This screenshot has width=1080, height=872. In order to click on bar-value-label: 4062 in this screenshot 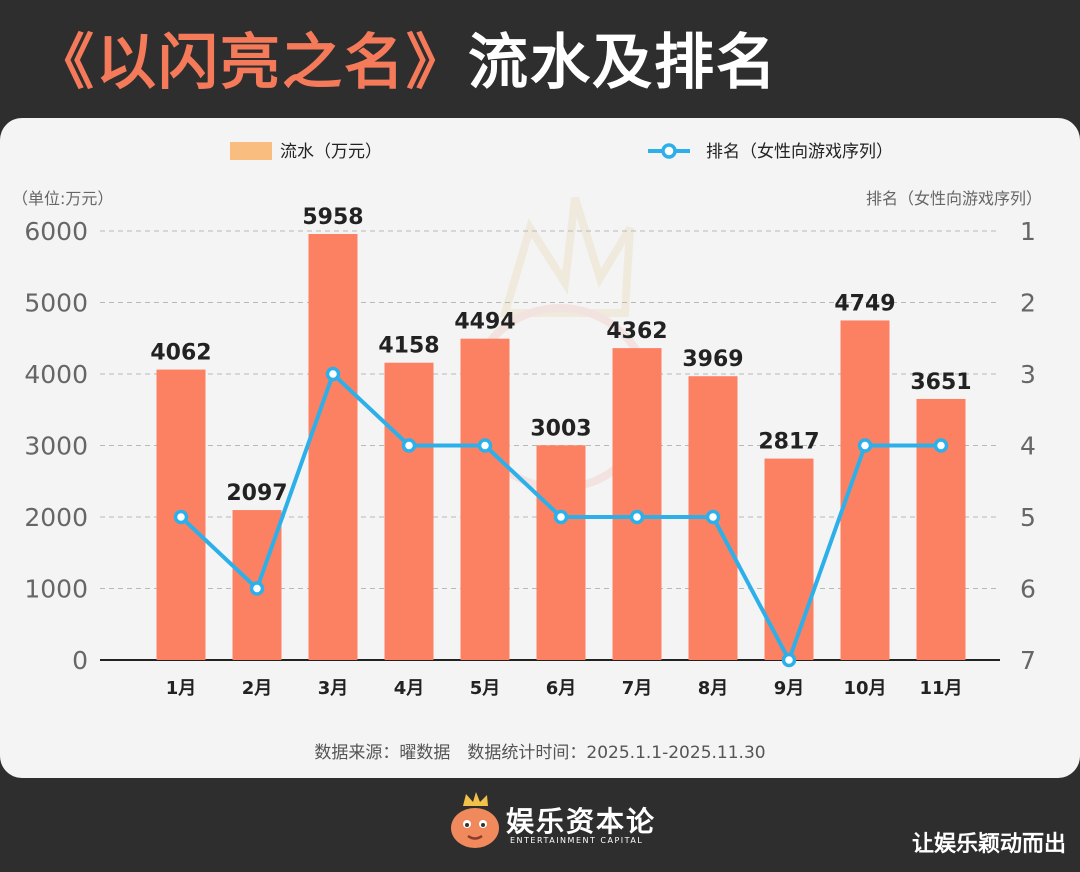, I will do `click(180, 353)`.